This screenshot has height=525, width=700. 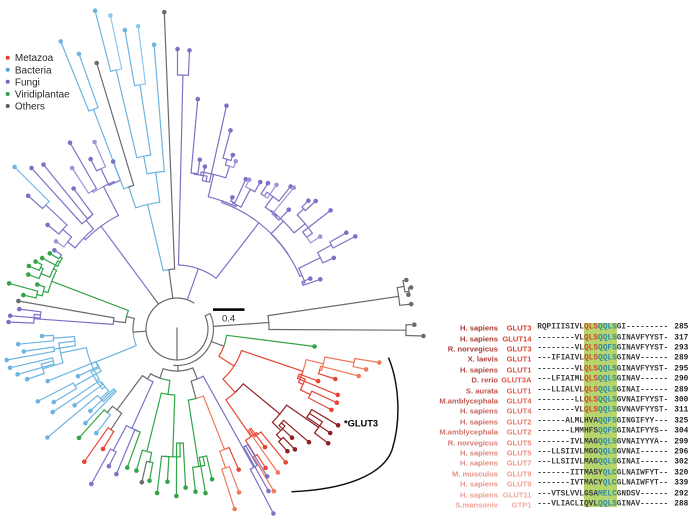 I want to click on svg-text: Fungi, so click(x=27, y=82).